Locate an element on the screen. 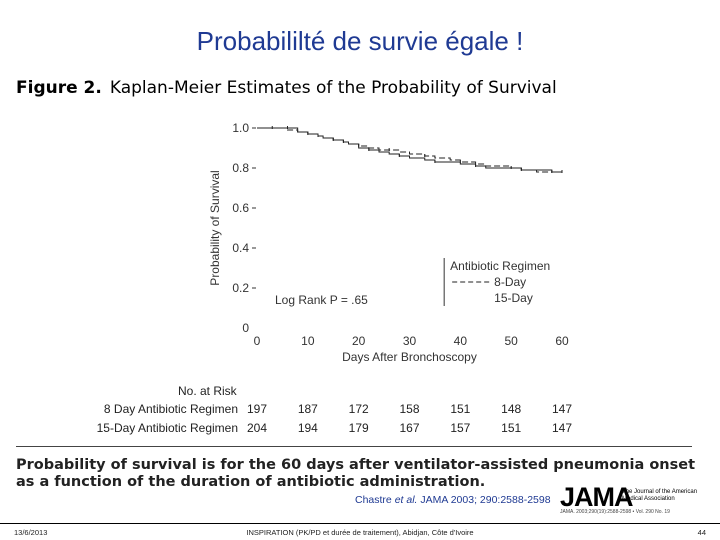  risk-cell: 148 is located at coordinates (511, 409).